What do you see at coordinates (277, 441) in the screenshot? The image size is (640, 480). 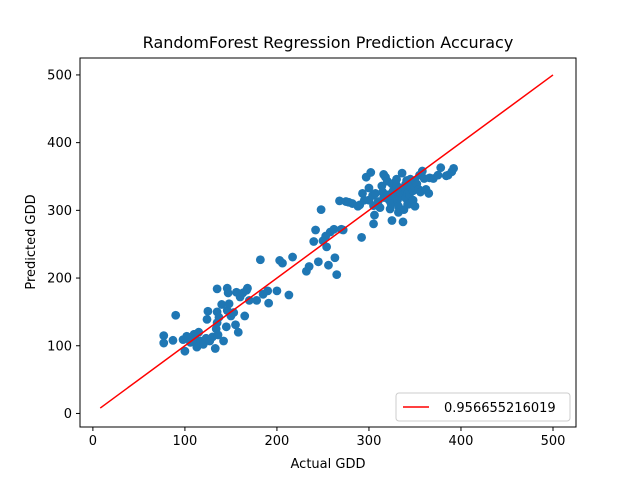 I see `x-tick-label: 200` at bounding box center [277, 441].